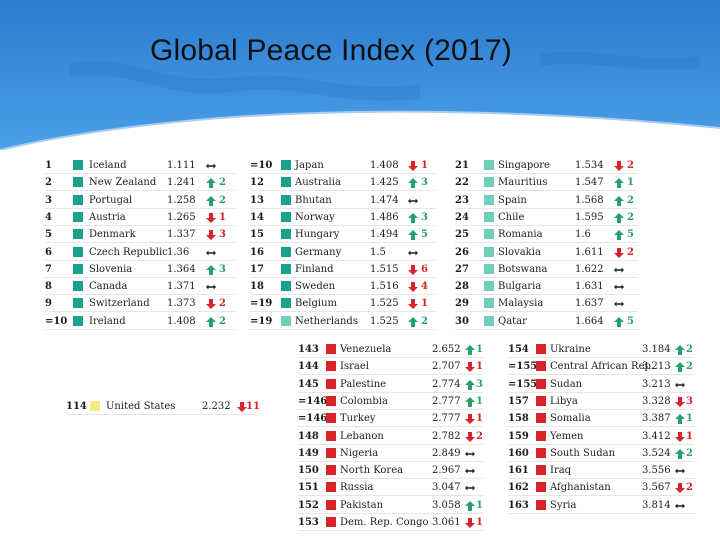 The image size is (720, 540). Describe the element at coordinates (318, 183) in the screenshot. I see `country-cell: Australia` at that location.